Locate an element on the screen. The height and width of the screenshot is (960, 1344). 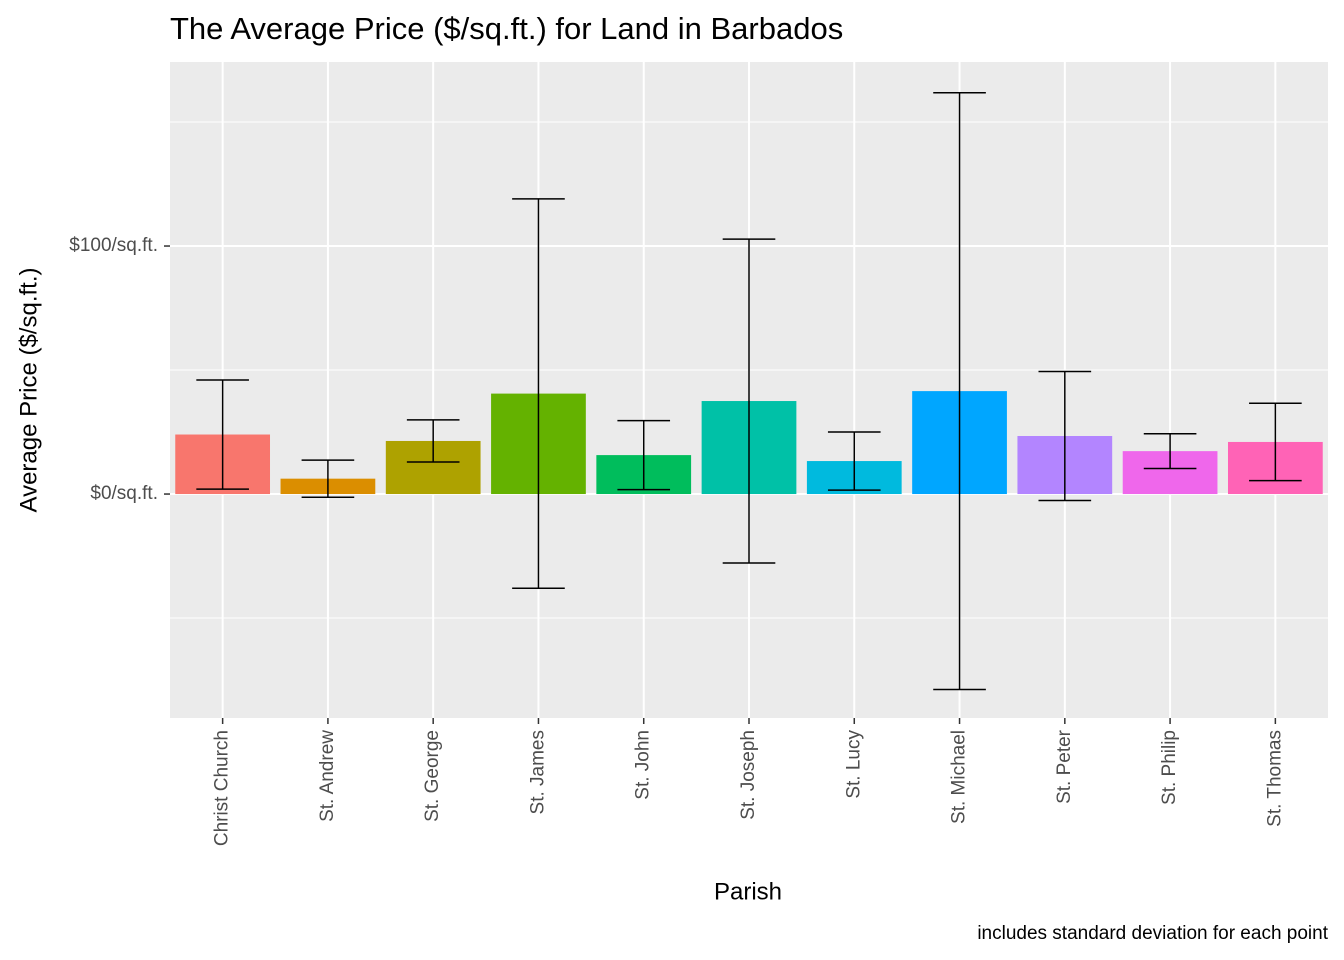
x-tick-label: St. George is located at coordinates (432, 776).